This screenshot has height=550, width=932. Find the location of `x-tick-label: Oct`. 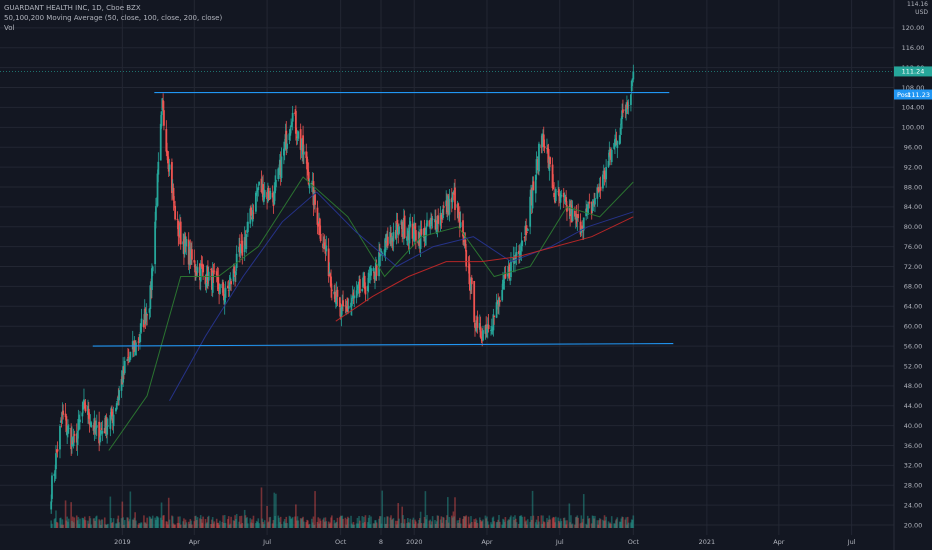

x-tick-label: Oct is located at coordinates (341, 542).